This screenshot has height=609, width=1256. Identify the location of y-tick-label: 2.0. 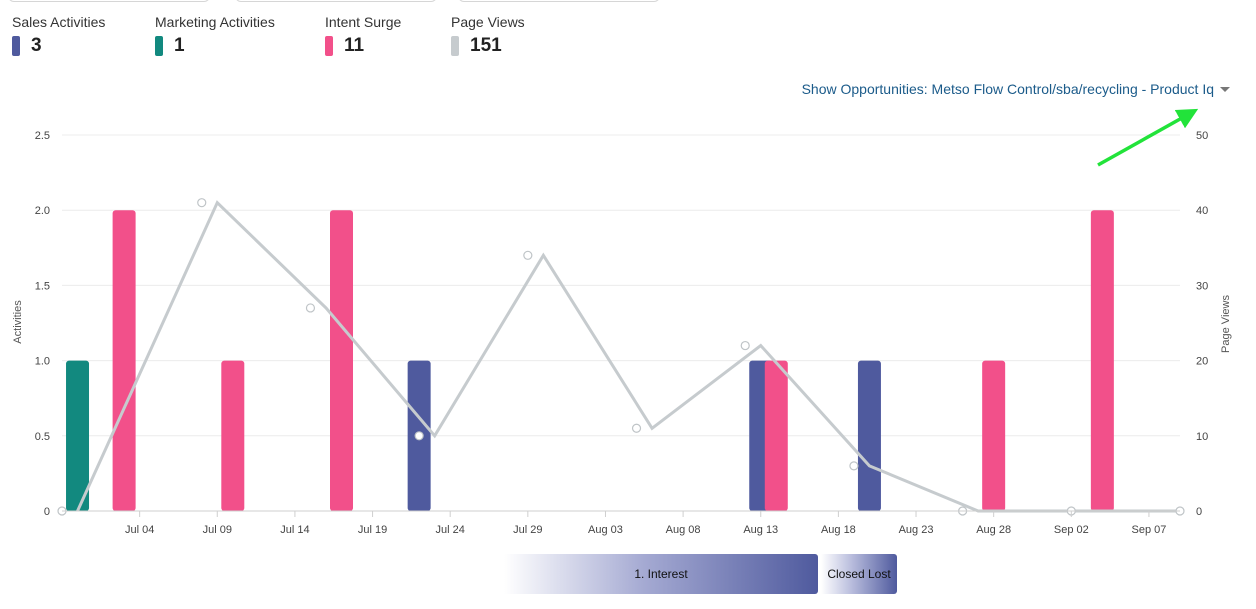
(42, 211).